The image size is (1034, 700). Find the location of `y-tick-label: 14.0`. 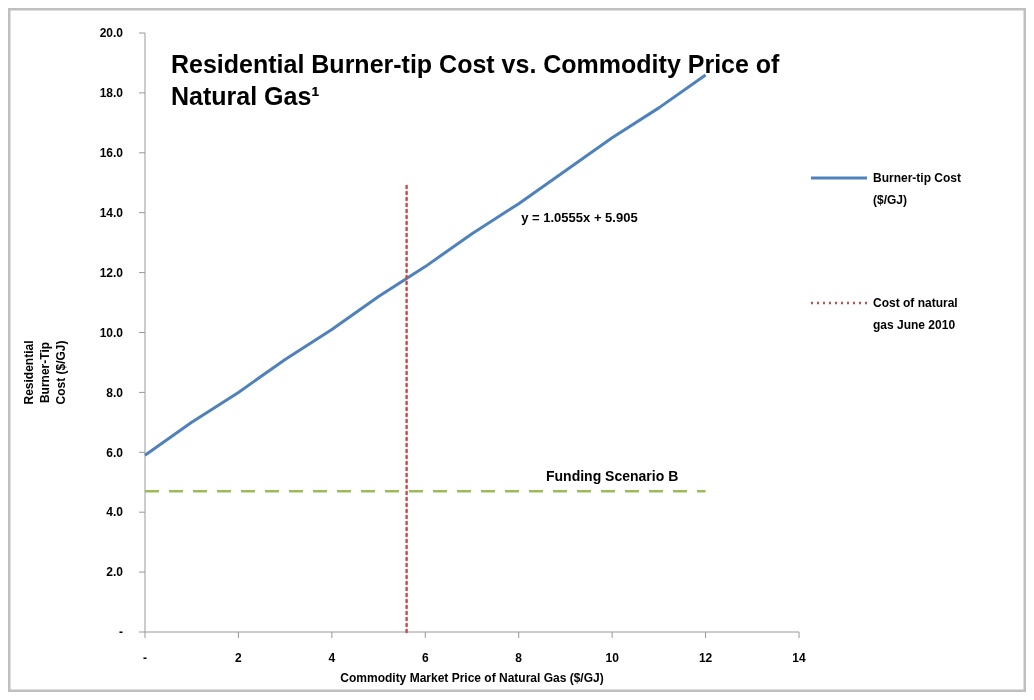

y-tick-label: 14.0 is located at coordinates (111, 212).